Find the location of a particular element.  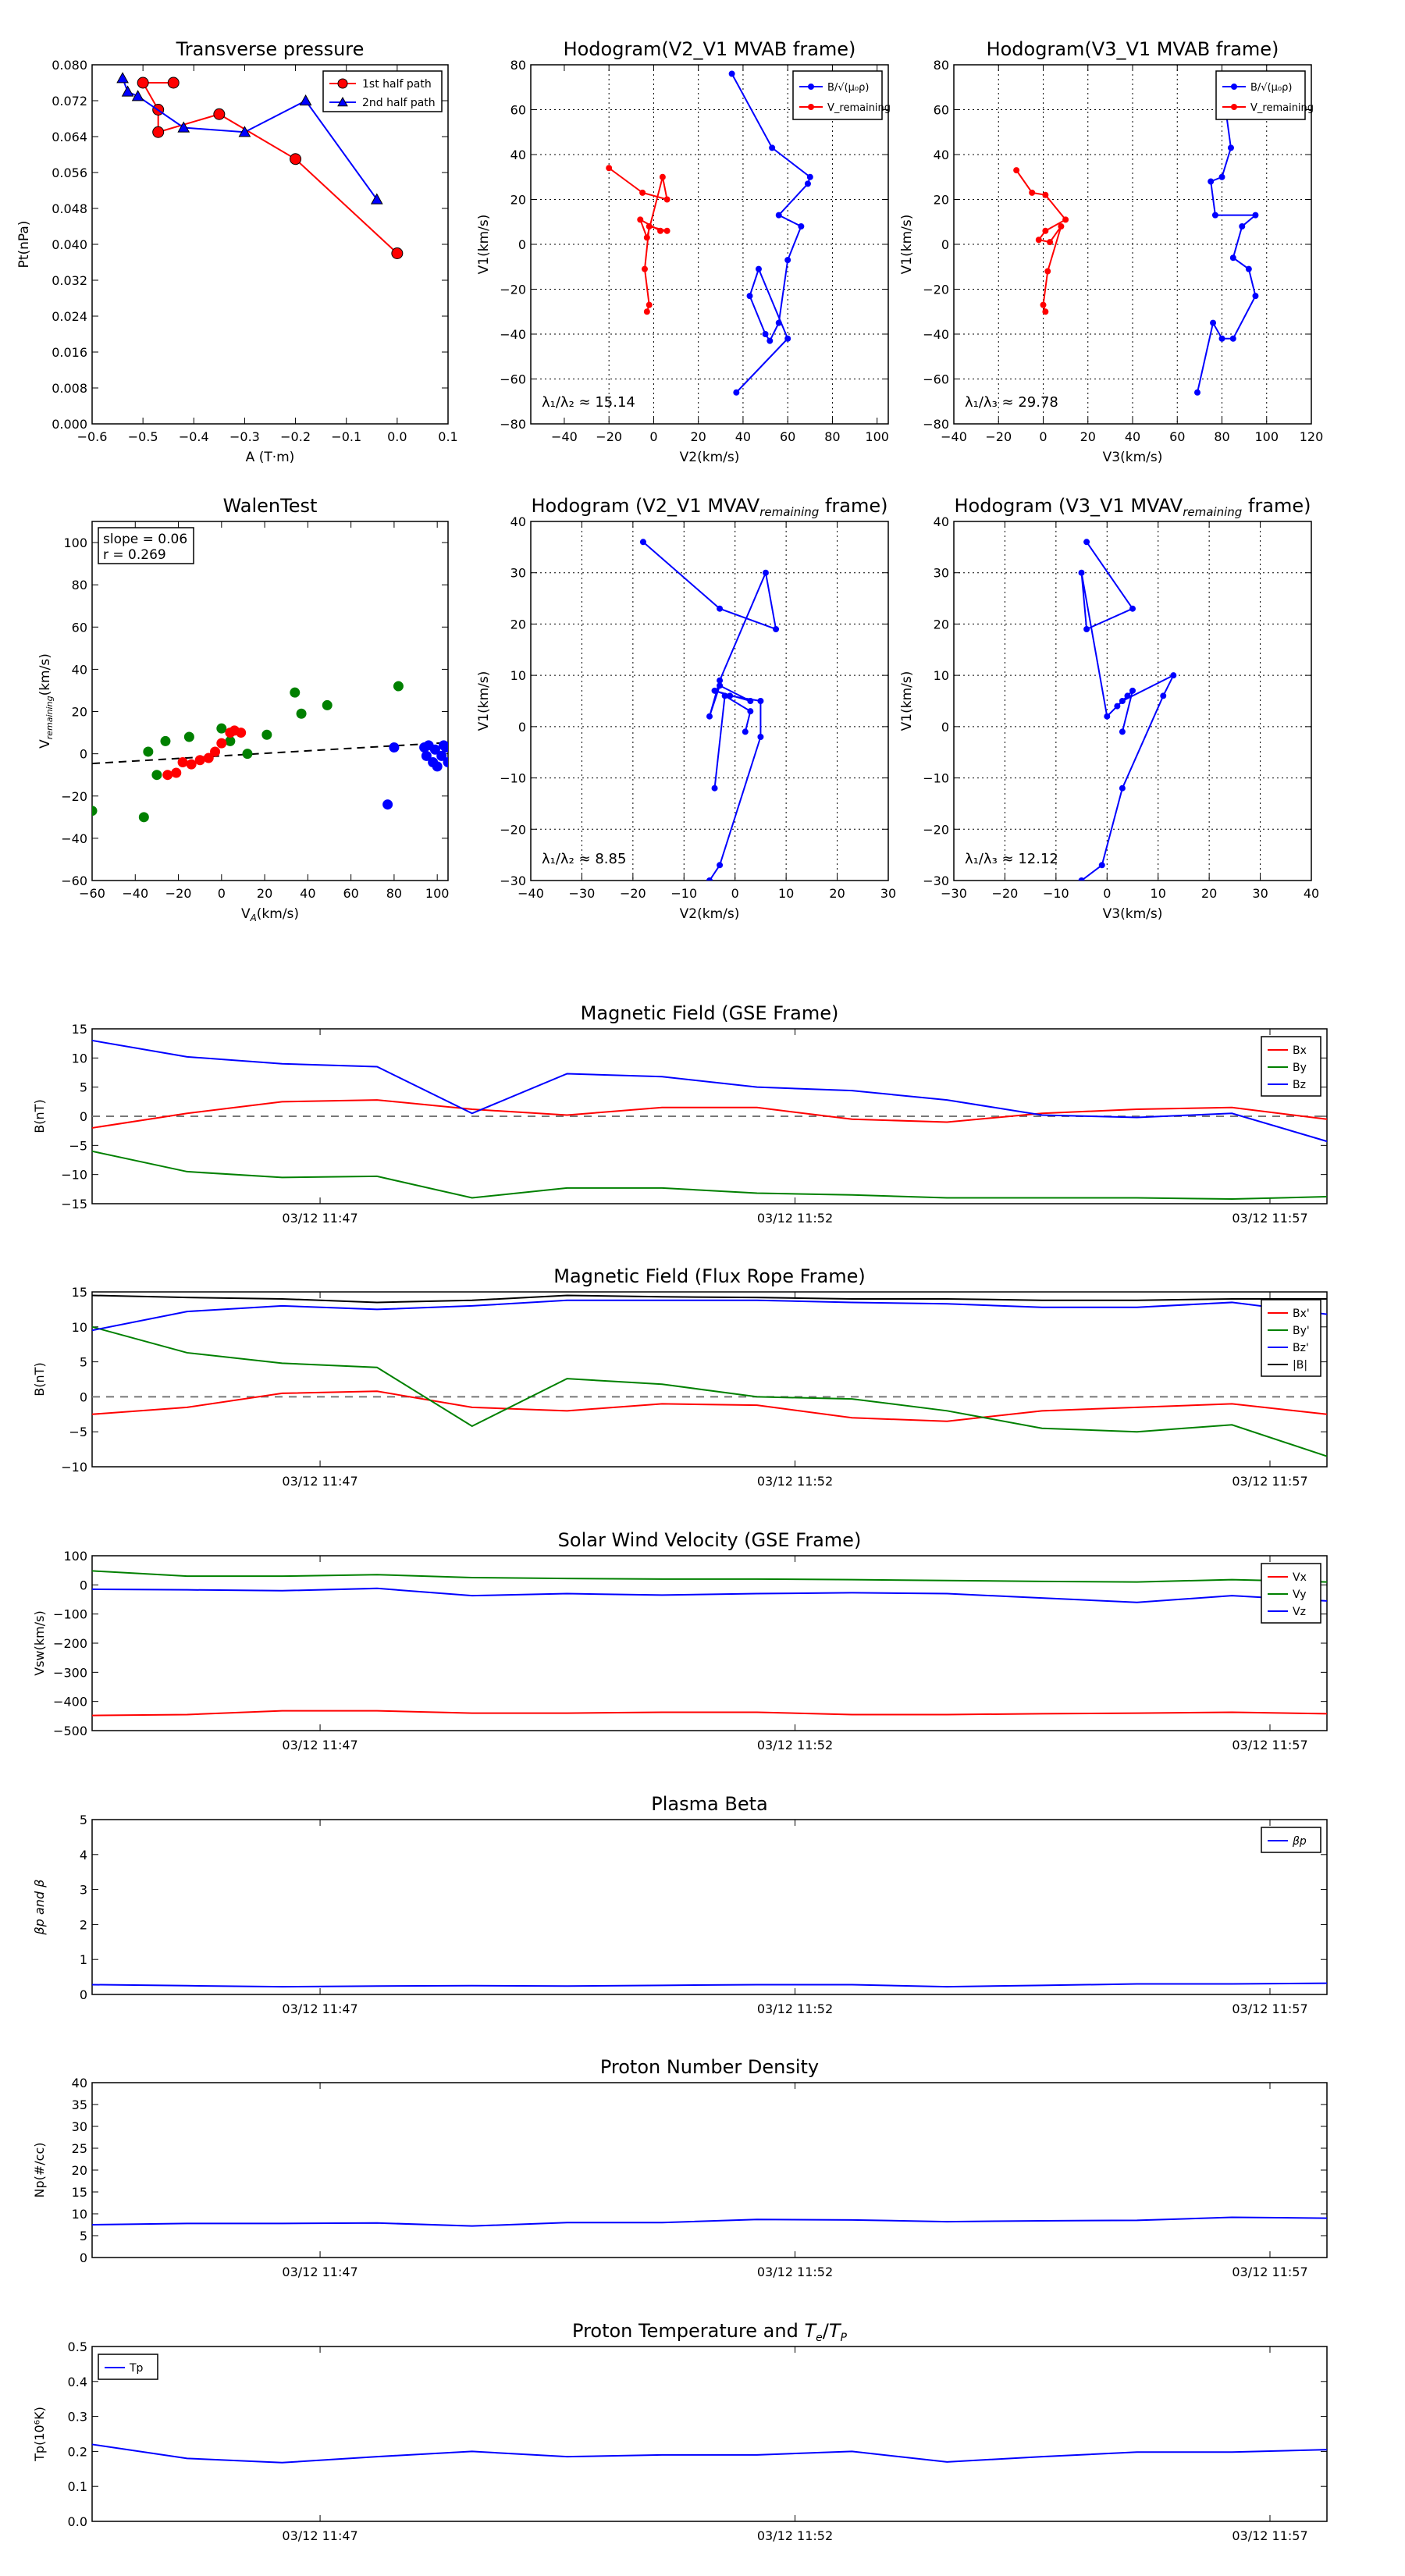

y-tick-label: 0.016 is located at coordinates (69, 352).